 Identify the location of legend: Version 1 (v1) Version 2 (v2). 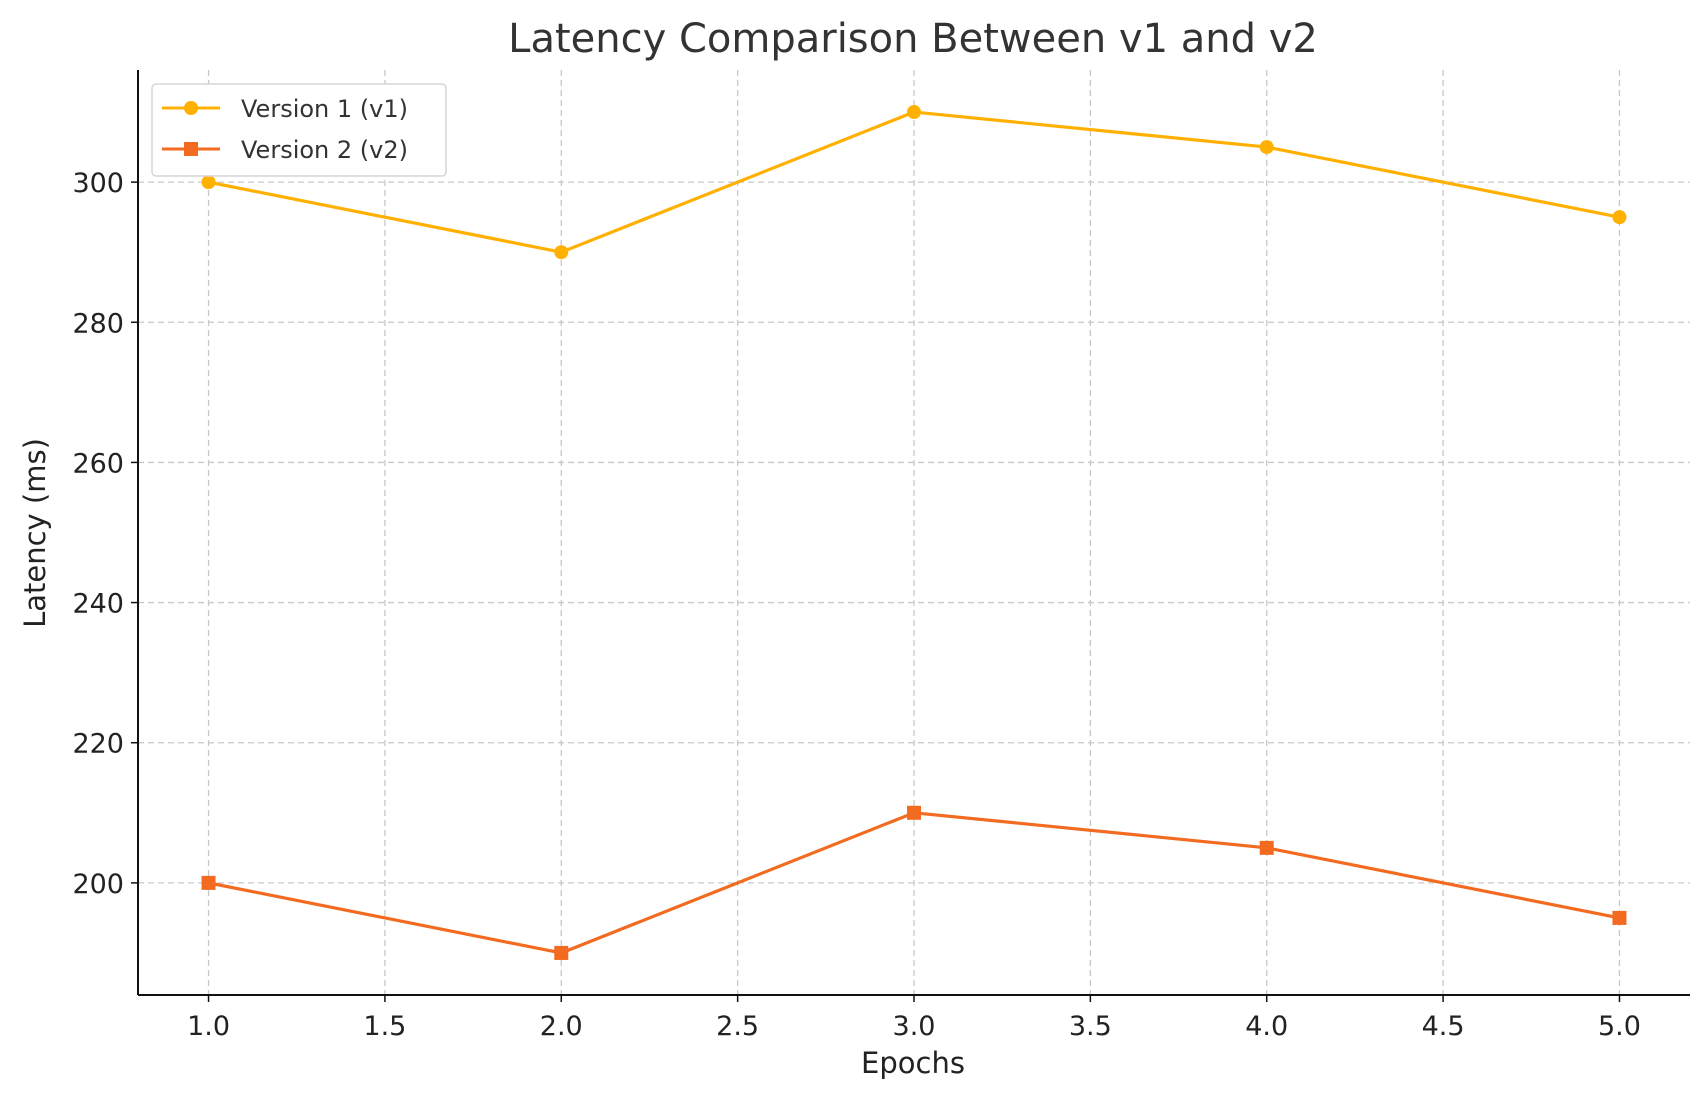
(299, 130).